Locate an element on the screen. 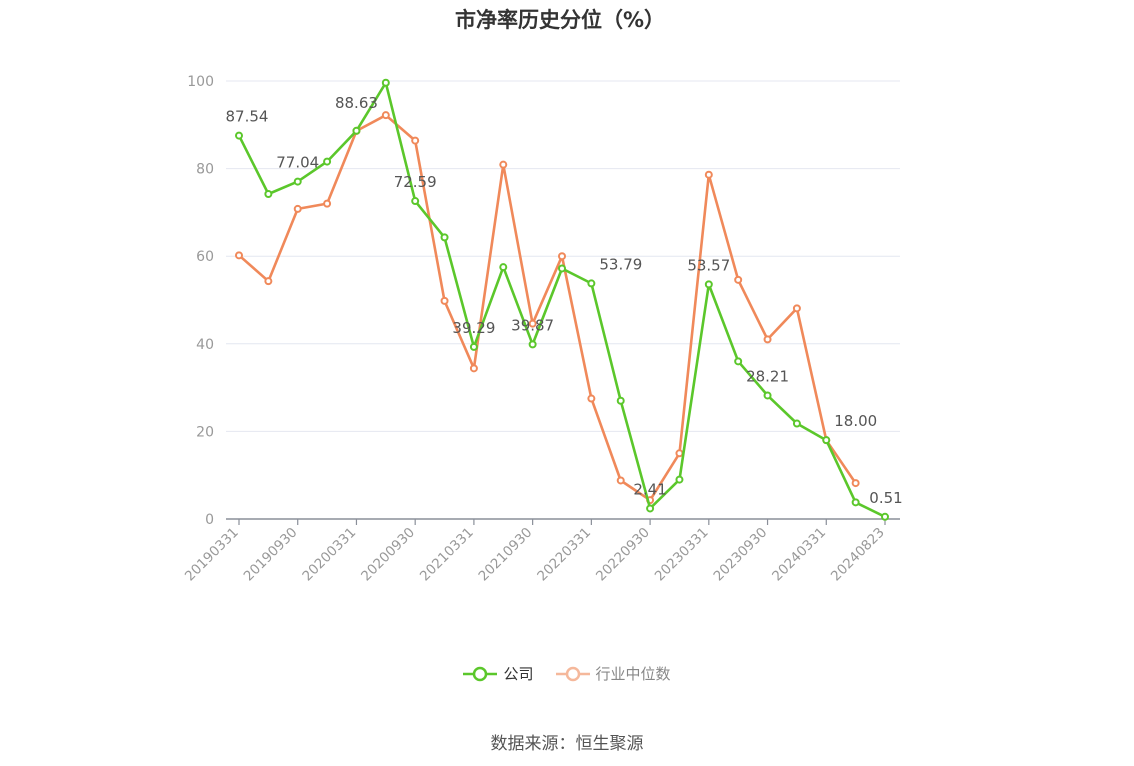 The height and width of the screenshot is (766, 1134). x-tick-label: 20210331 is located at coordinates (447, 555).